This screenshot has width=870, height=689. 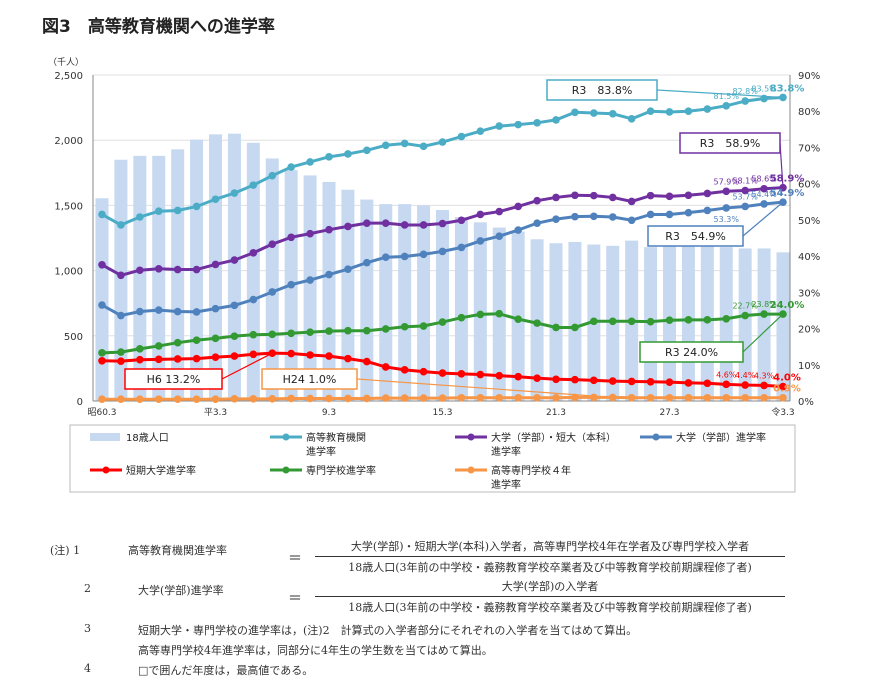 What do you see at coordinates (101, 412) in the screenshot?
I see `x-tick-label: 昭60.3` at bounding box center [101, 412].